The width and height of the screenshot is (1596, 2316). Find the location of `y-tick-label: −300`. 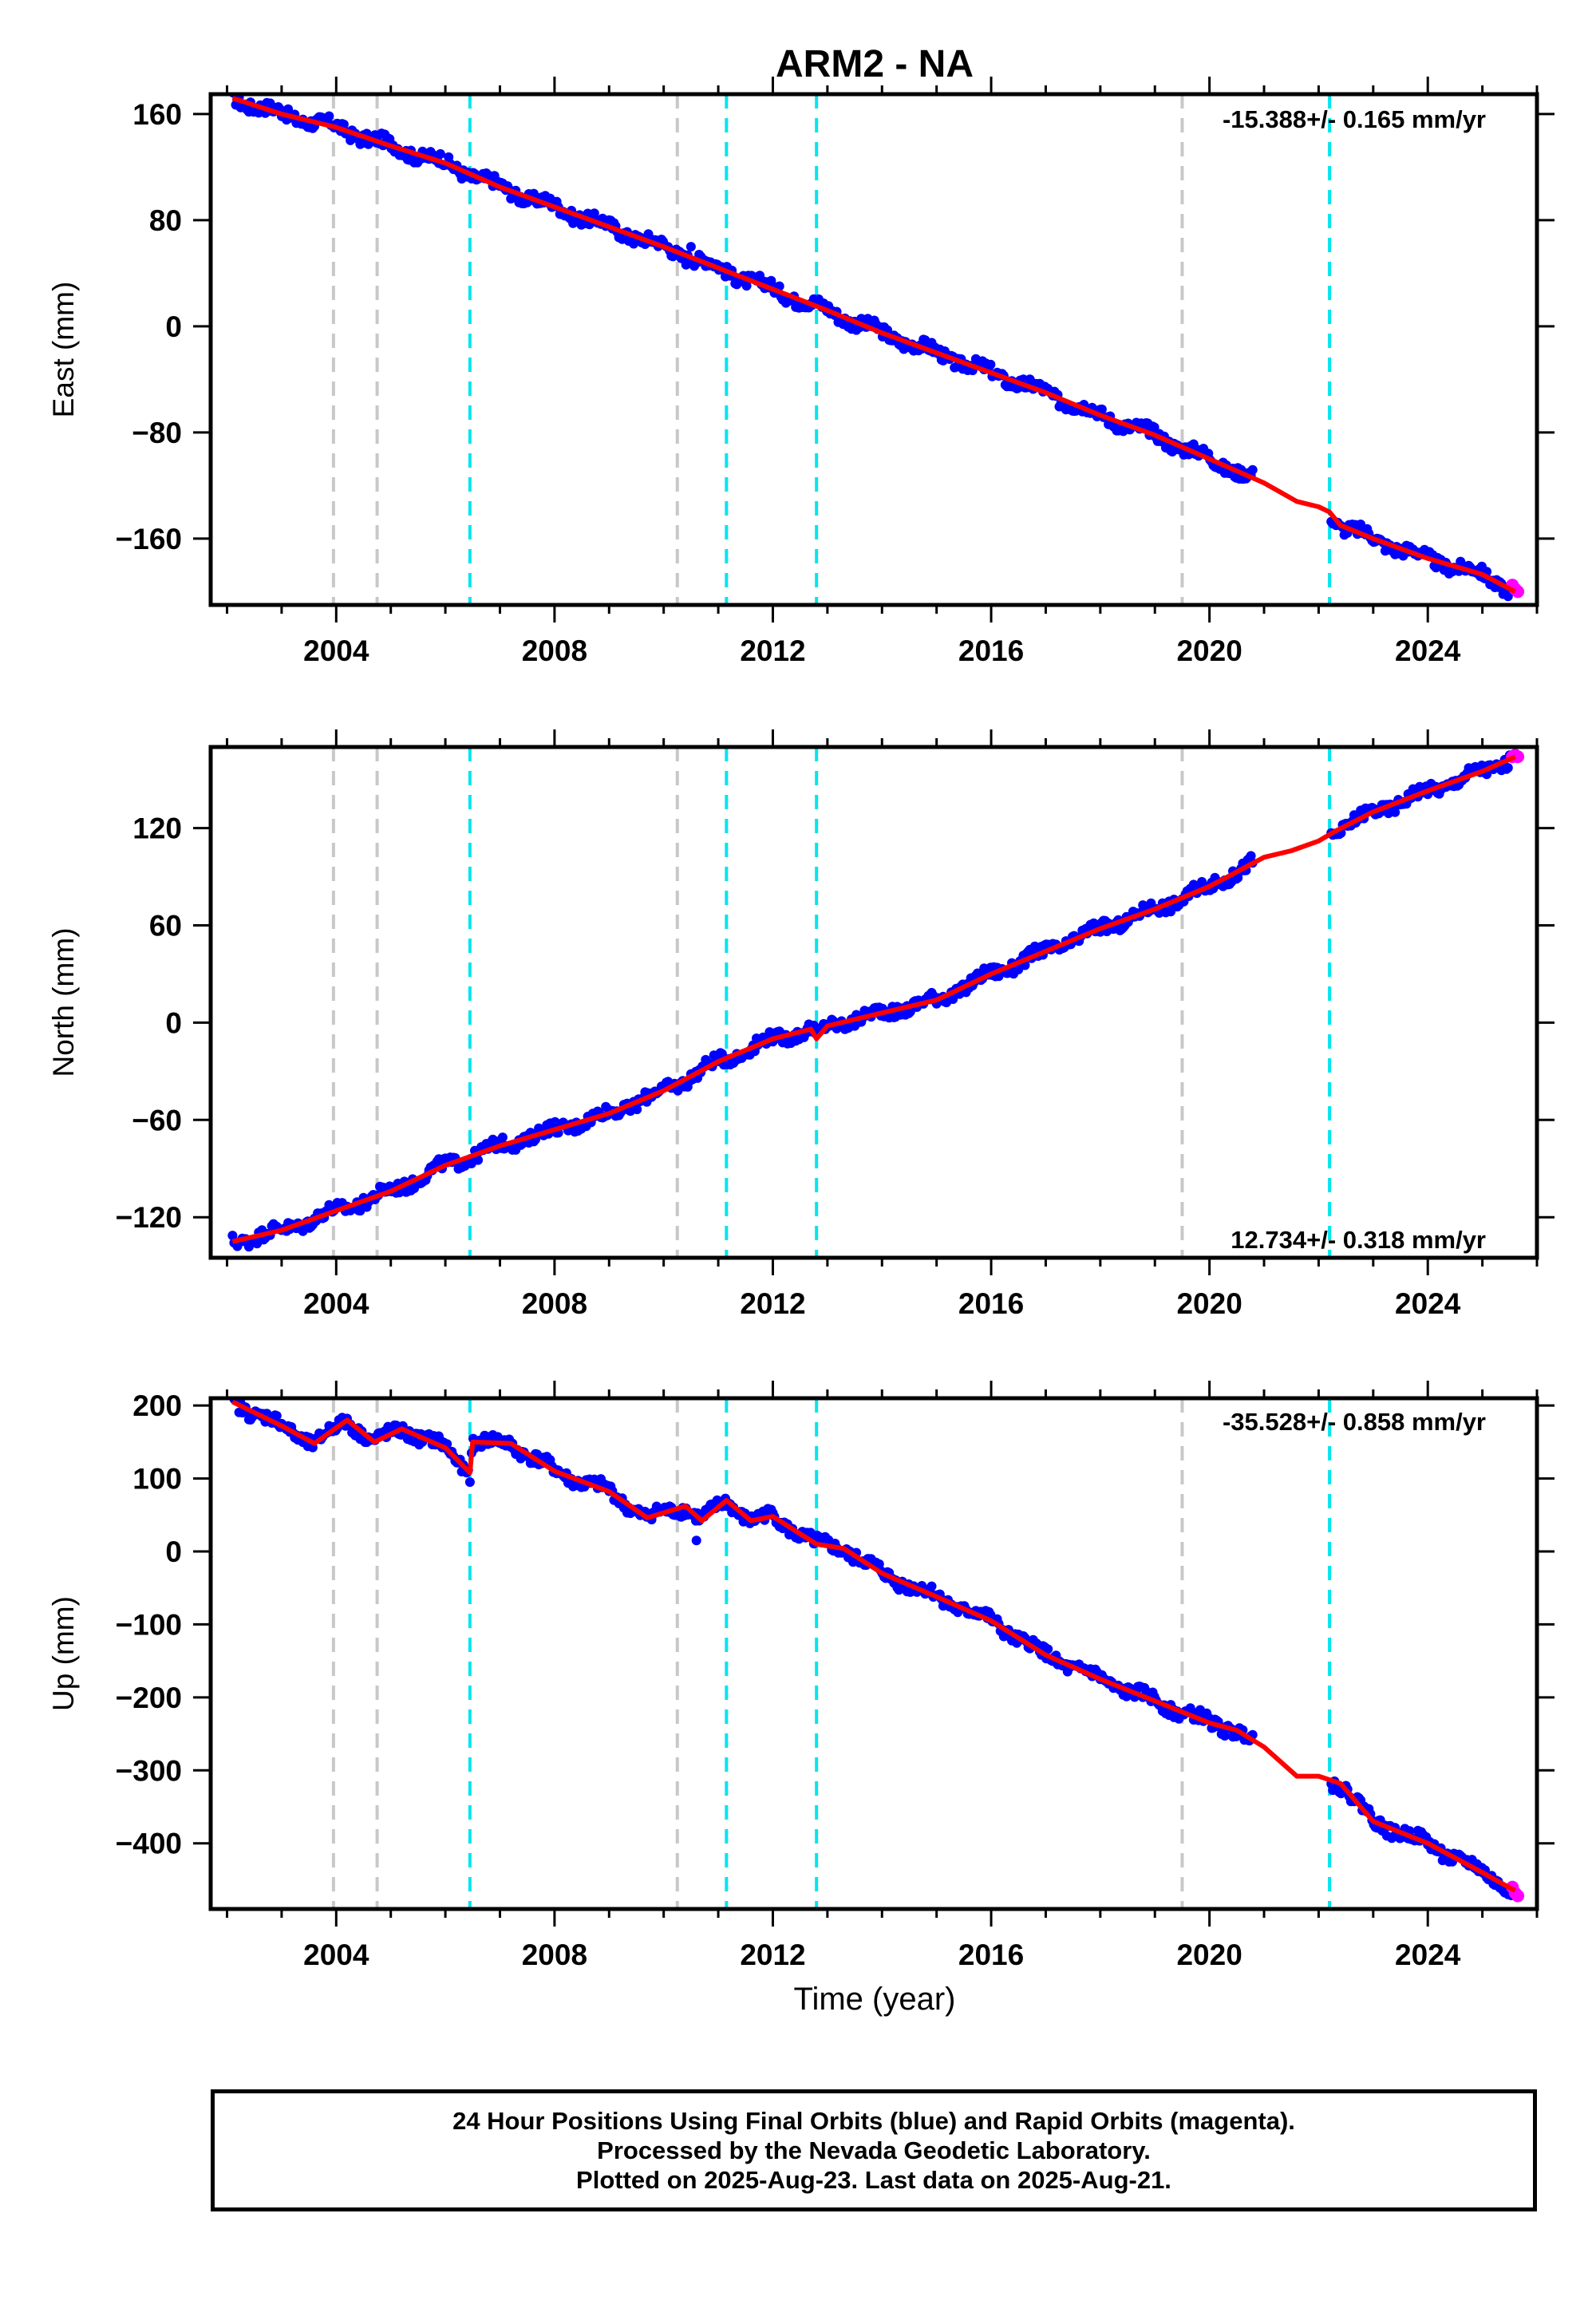

y-tick-label: −300 is located at coordinates (149, 1771).